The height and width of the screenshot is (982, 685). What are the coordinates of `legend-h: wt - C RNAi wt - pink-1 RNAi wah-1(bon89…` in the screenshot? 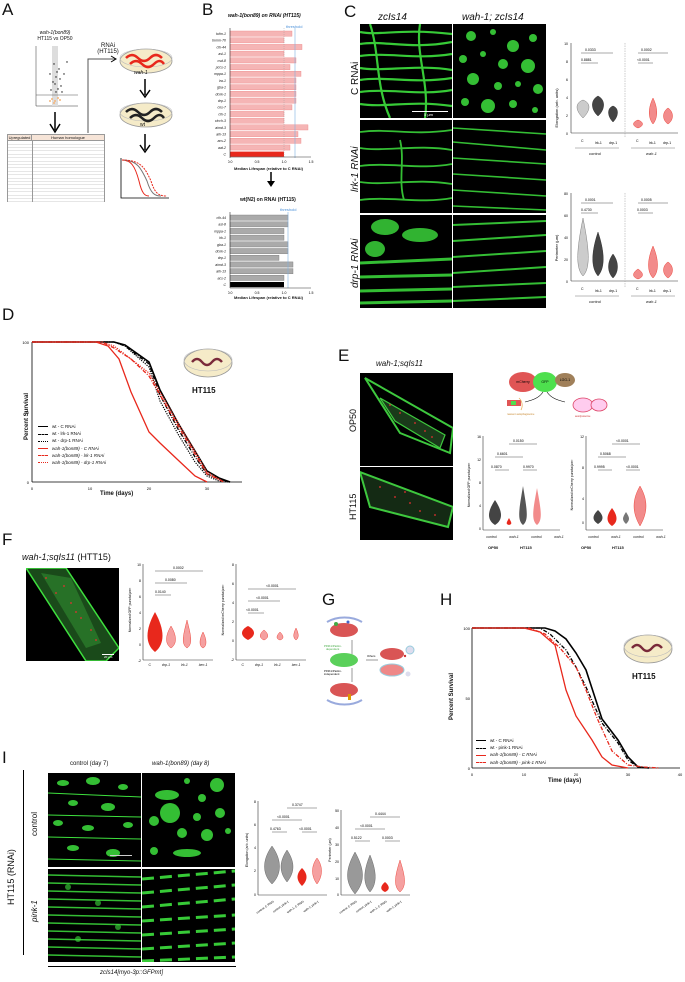 It's located at (511, 751).